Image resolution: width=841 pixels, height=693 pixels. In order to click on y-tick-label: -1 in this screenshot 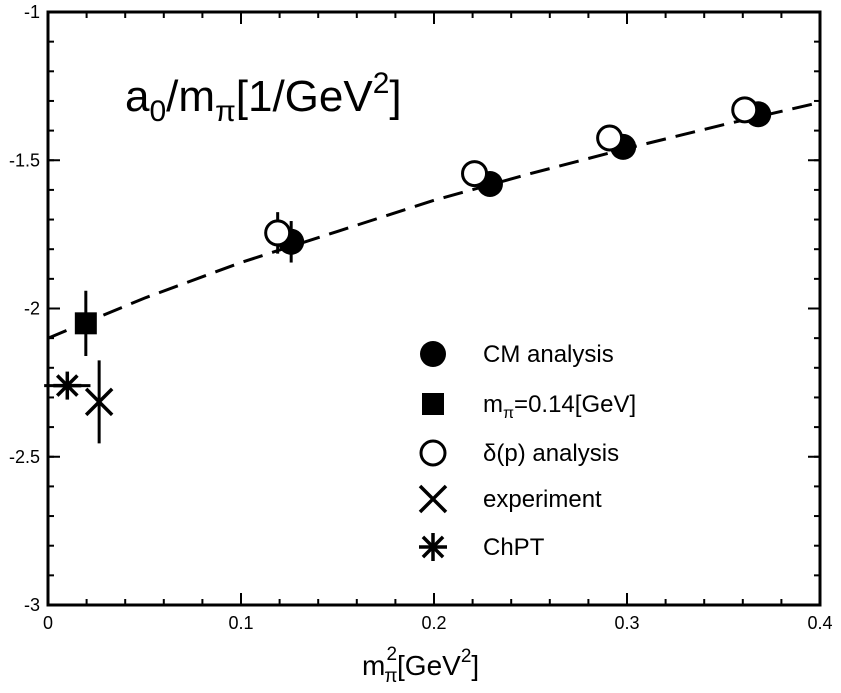, I will do `click(32, 12)`.